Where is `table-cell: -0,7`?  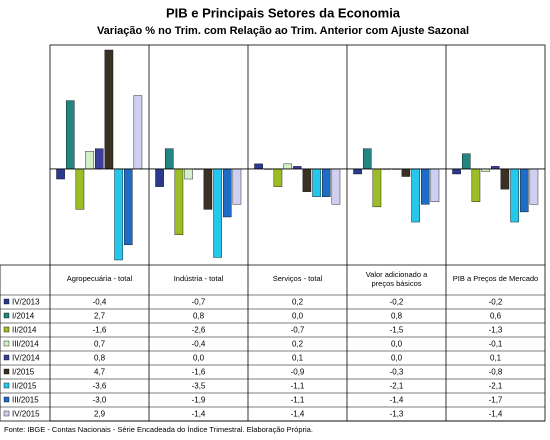
table-cell: -0,7 is located at coordinates (298, 330).